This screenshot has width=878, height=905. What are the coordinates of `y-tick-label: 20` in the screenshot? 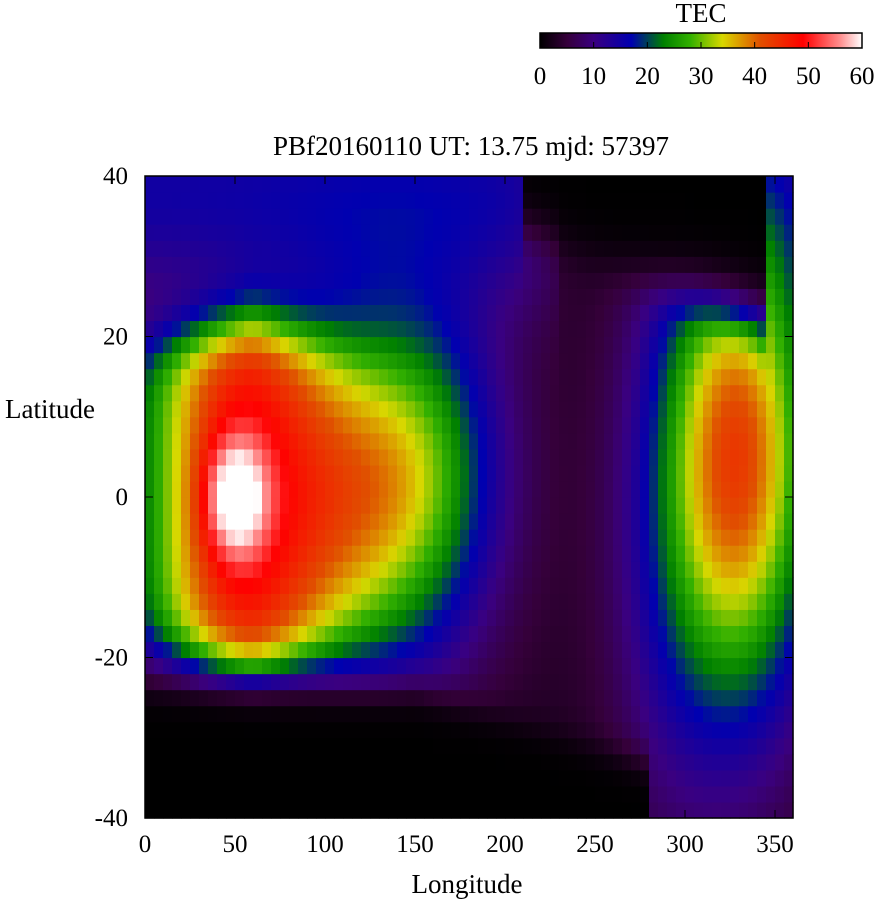 It's located at (115, 337).